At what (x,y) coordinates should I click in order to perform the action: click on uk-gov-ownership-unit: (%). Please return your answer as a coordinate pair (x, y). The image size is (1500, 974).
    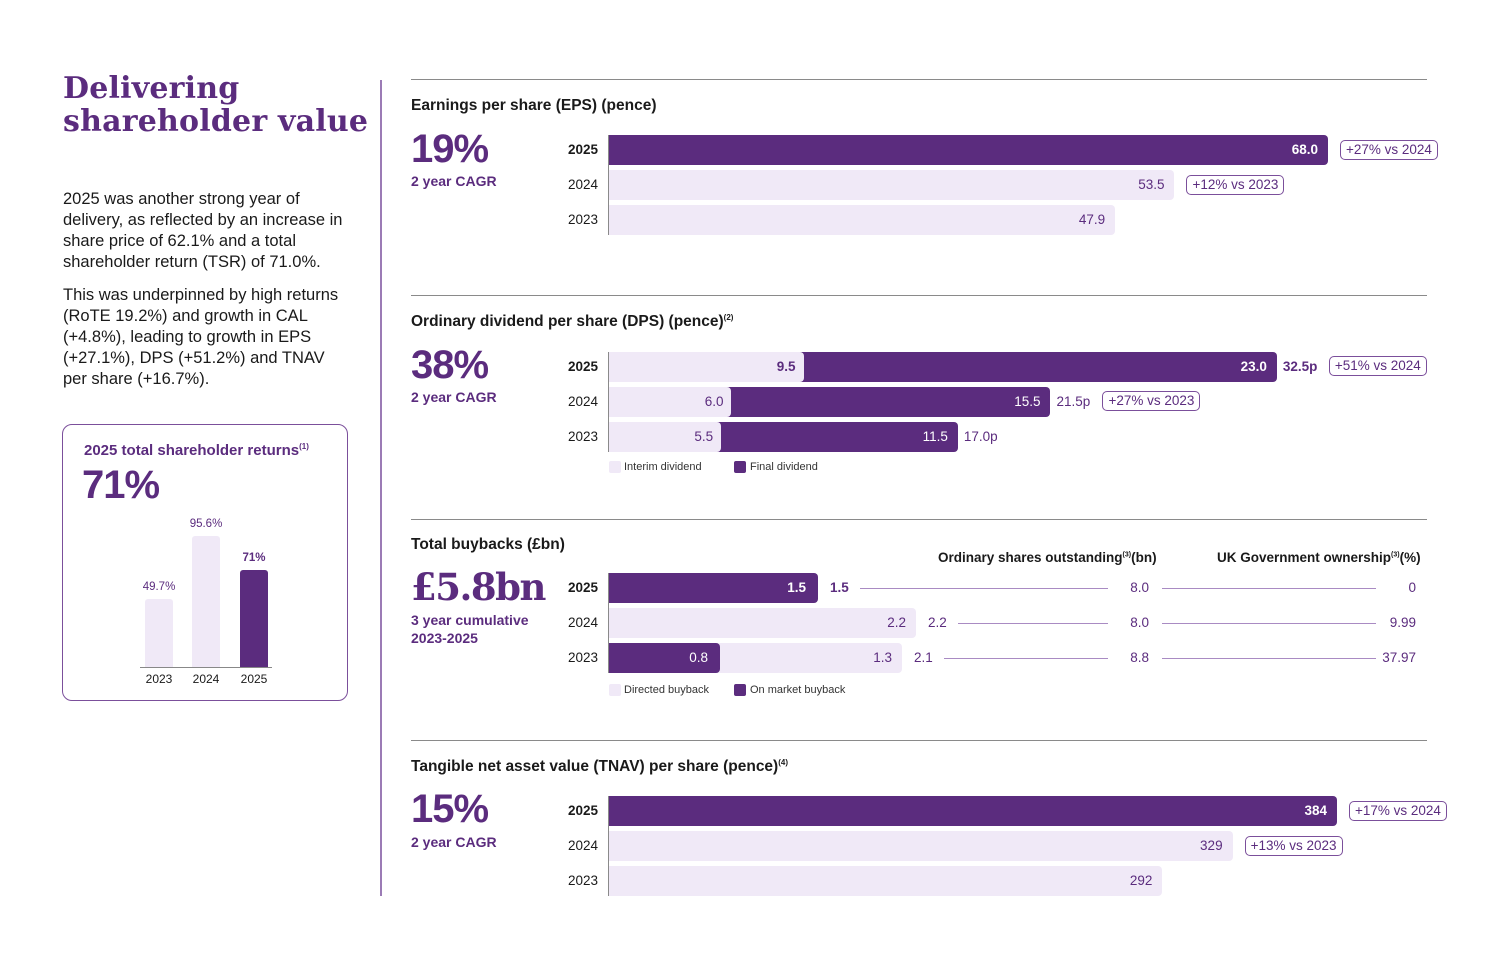
    Looking at the image, I should click on (1410, 557).